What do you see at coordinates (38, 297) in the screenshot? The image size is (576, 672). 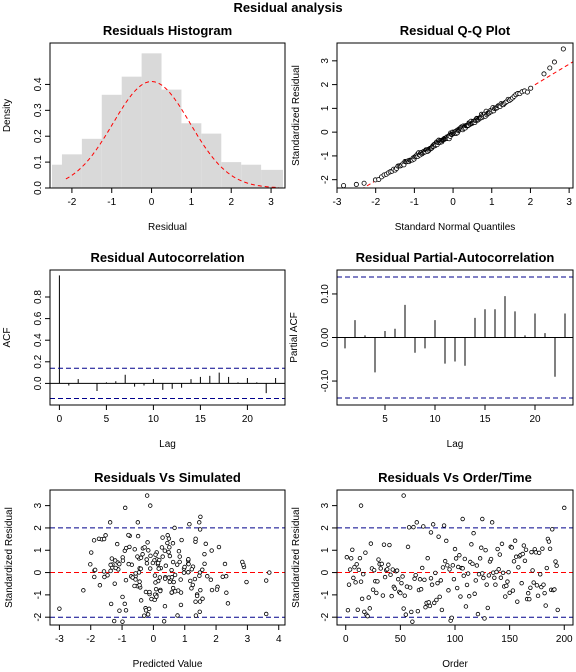 I see `y-tick-label: 0.8` at bounding box center [38, 297].